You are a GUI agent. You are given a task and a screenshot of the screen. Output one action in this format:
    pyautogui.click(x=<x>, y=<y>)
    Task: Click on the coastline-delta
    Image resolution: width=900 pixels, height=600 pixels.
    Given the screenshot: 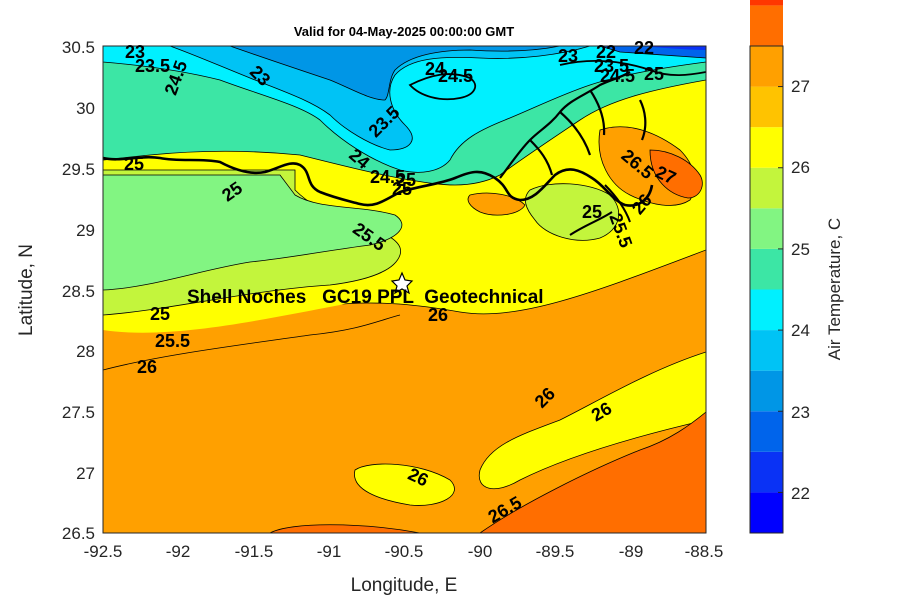 What is the action you would take?
    pyautogui.click(x=573, y=125)
    